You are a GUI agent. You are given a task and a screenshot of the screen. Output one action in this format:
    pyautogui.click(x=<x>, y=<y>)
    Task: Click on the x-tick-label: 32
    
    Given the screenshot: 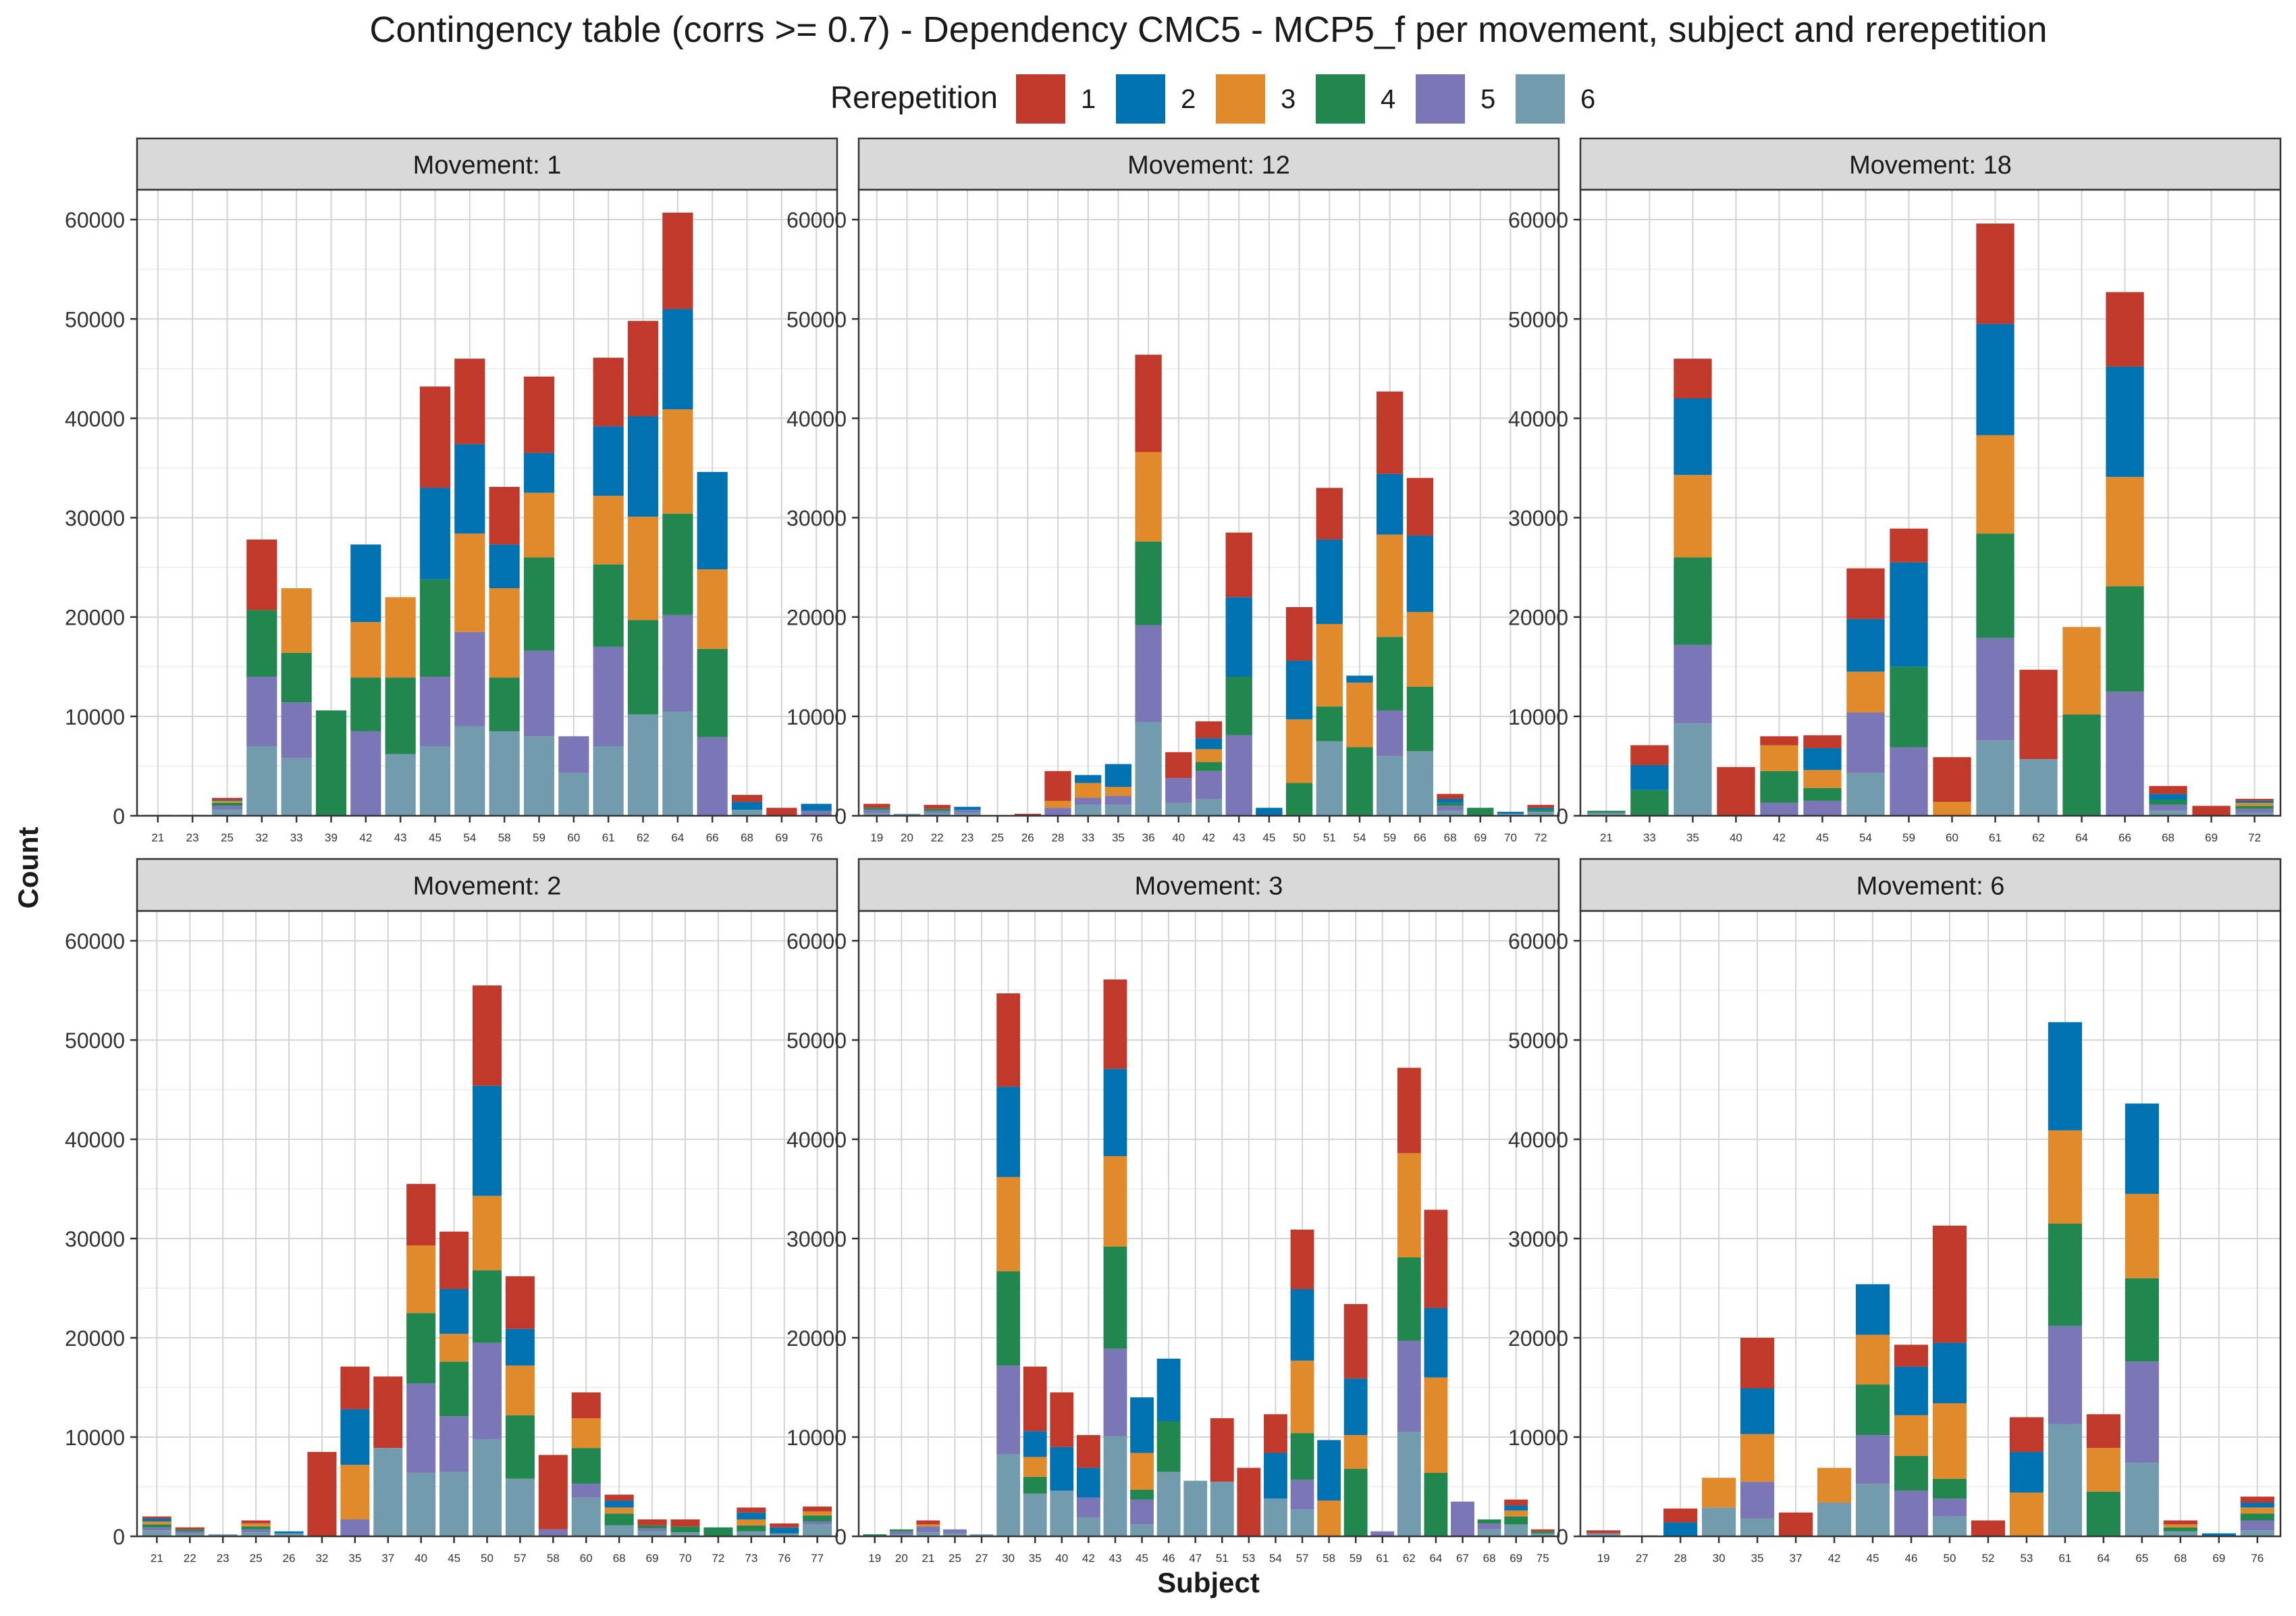 What is the action you would take?
    pyautogui.click(x=321, y=1558)
    